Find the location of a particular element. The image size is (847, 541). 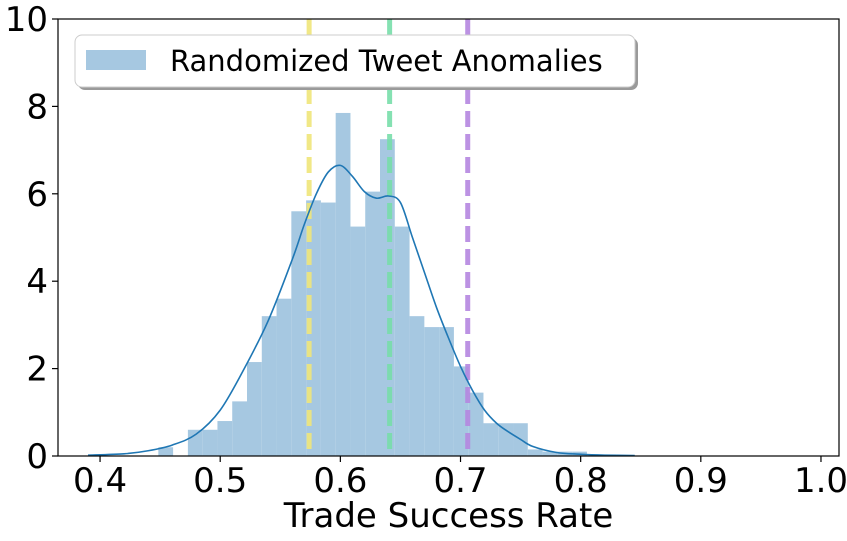

y-tick-label: 0 is located at coordinates (37, 457).